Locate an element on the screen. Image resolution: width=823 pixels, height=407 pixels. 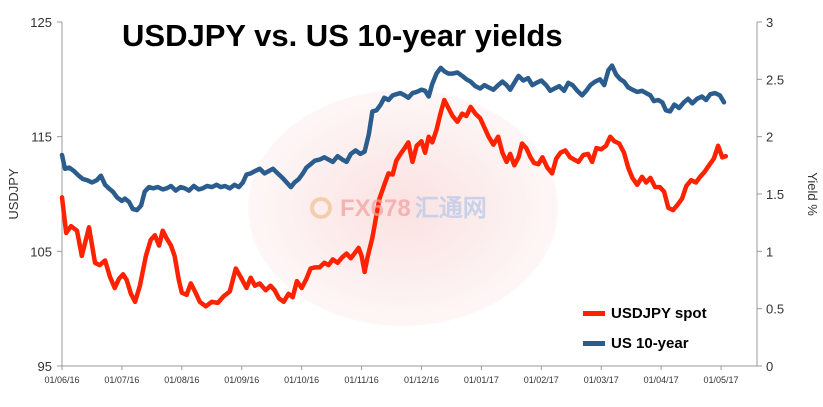
watermark-logo-icon is located at coordinates (321, 208).